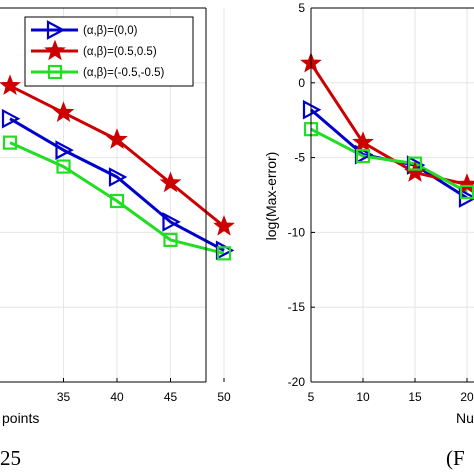 This screenshot has width=474, height=474. What do you see at coordinates (64, 397) in the screenshot?
I see `left-x-tick-label: 35` at bounding box center [64, 397].